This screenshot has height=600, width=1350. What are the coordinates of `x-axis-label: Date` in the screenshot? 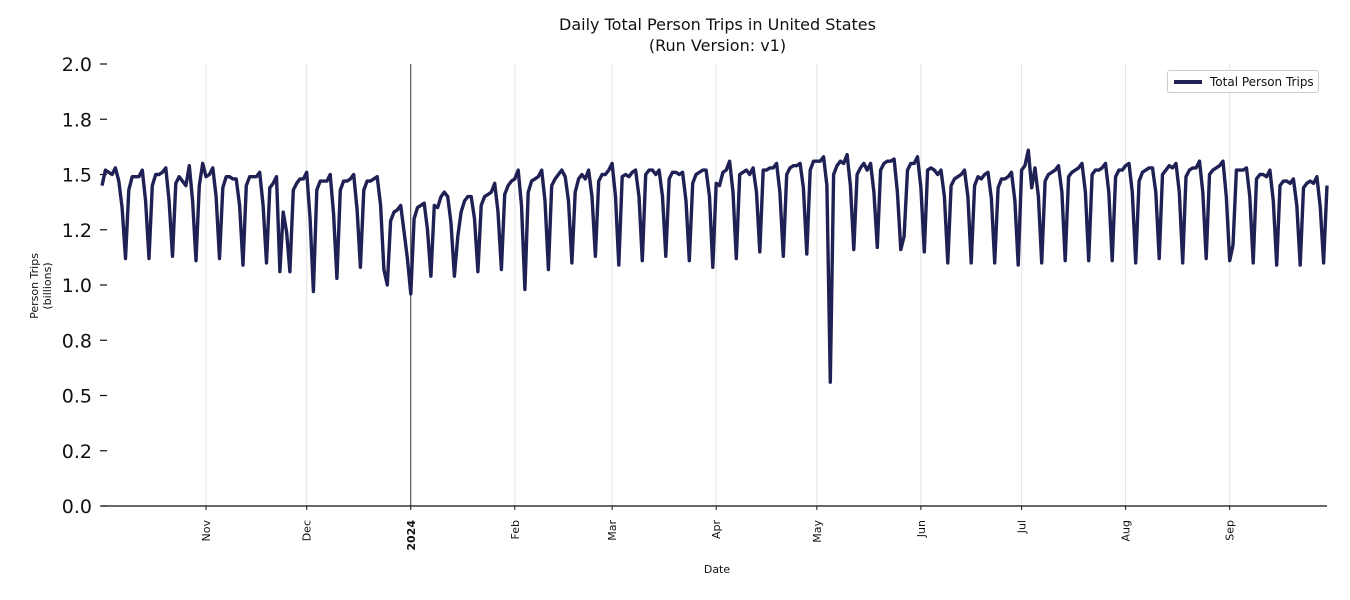 It's located at (717, 569).